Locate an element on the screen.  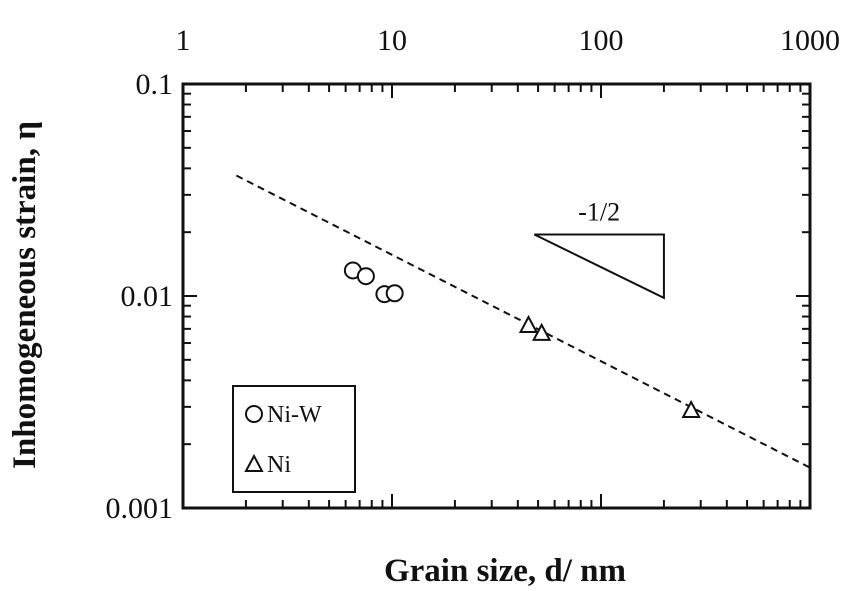
slope-label: -1/2 is located at coordinates (599, 212).